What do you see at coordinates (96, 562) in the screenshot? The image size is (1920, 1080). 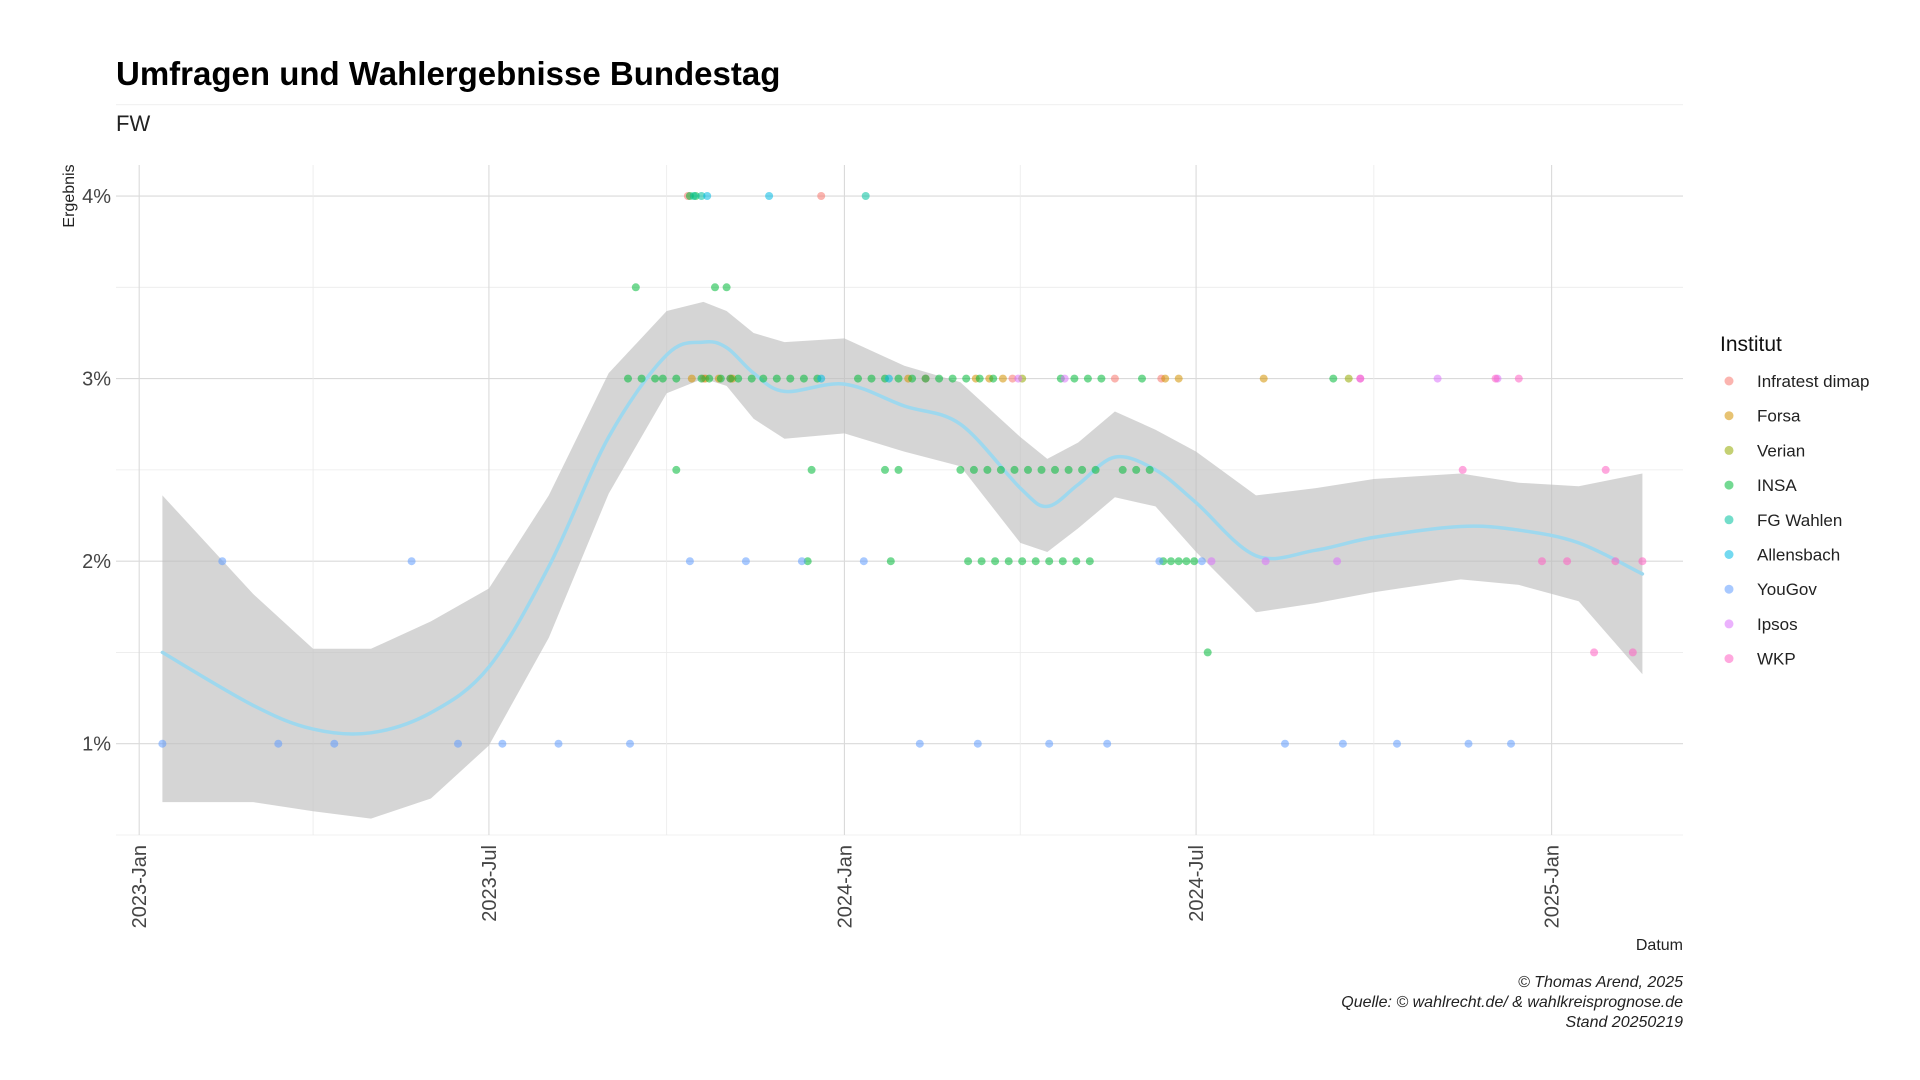 I see `y-tick-label: 2%` at bounding box center [96, 562].